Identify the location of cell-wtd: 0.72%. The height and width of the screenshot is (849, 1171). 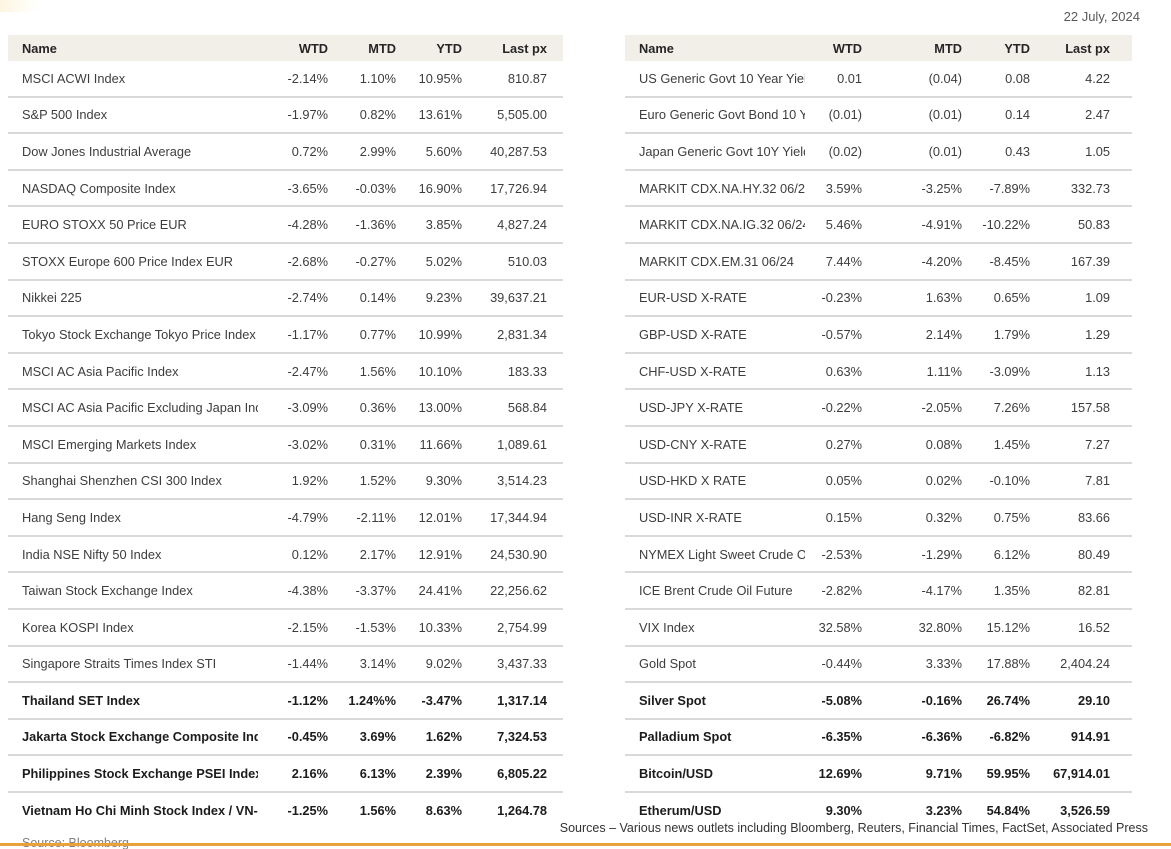
(293, 152).